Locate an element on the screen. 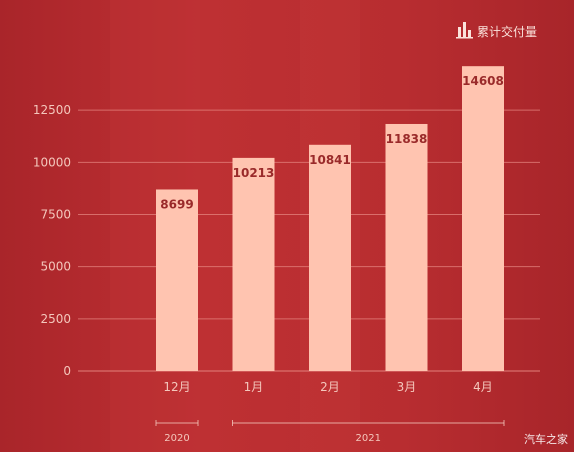 The width and height of the screenshot is (574, 456). bar-data-label: 8699 is located at coordinates (176, 204).